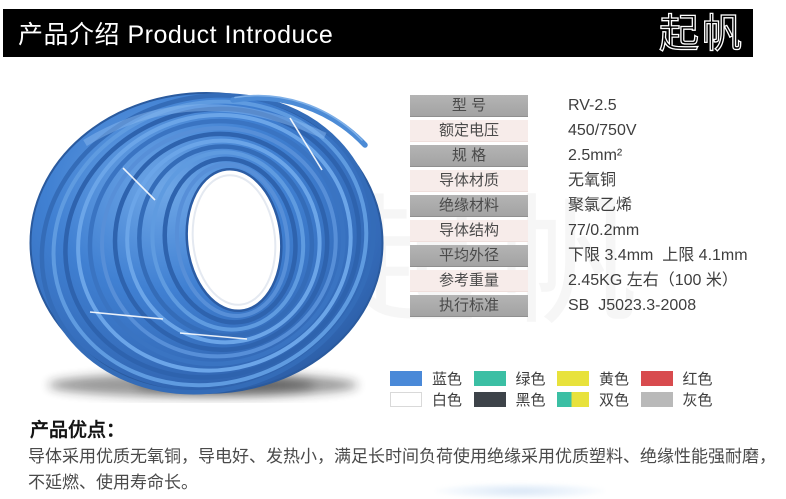 This screenshot has width=786, height=499. I want to click on brand-logo-text: 起帆, so click(702, 34).